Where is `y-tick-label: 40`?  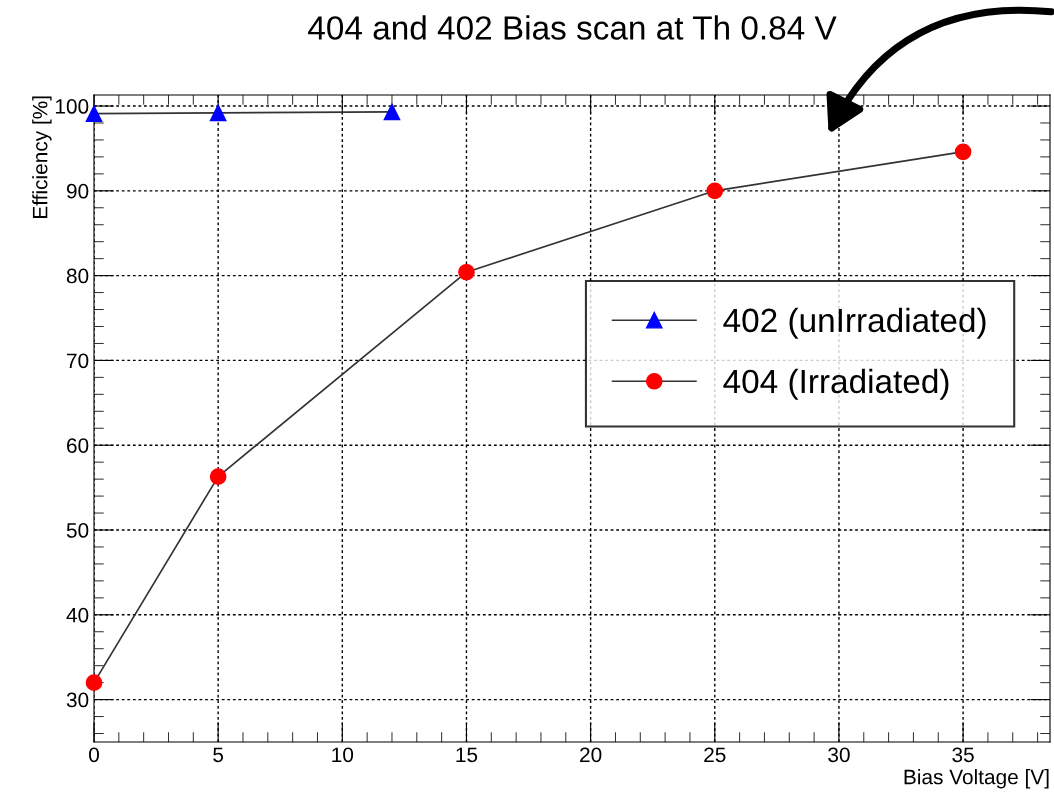
y-tick-label: 40 is located at coordinates (77, 615).